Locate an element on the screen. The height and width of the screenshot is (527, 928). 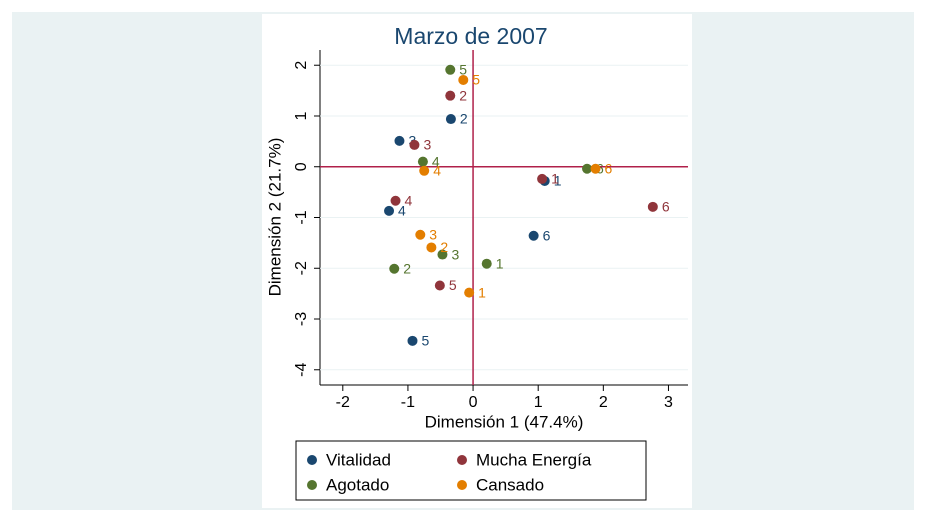
y-tick-label: 2 is located at coordinates (301, 65).